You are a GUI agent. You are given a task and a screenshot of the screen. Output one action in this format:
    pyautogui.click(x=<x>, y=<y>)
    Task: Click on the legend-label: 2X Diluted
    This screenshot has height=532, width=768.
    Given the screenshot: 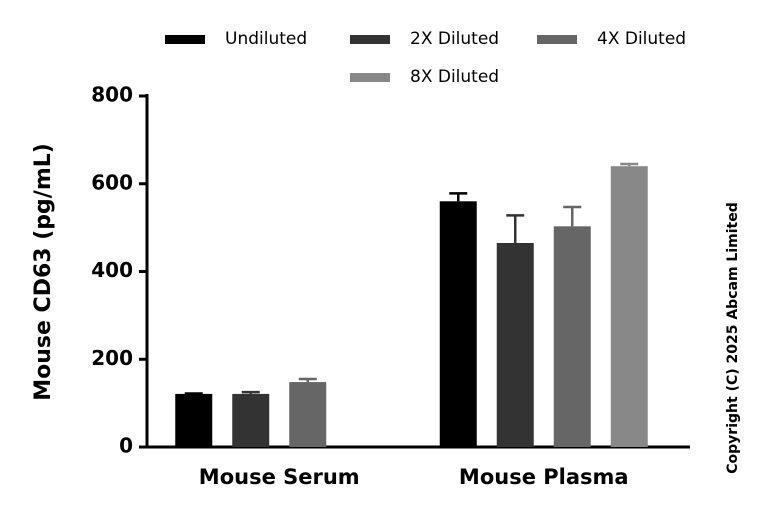 What is the action you would take?
    pyautogui.click(x=454, y=39)
    